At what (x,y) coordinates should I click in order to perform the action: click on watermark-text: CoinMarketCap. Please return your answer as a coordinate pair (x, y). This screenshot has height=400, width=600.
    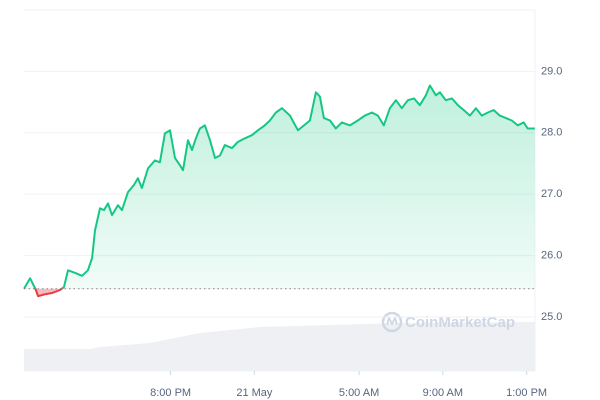
    Looking at the image, I should click on (460, 322).